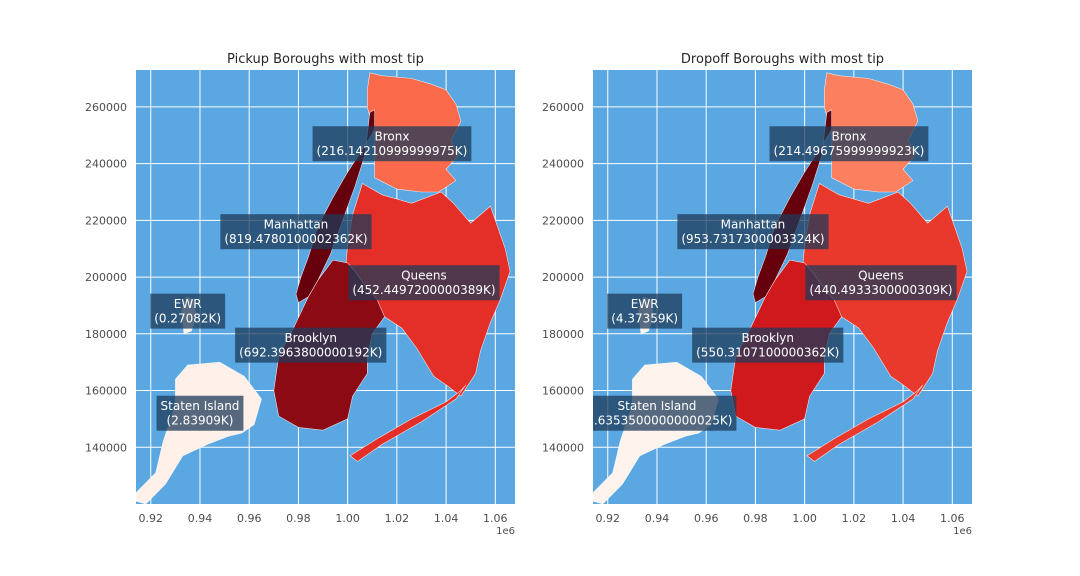 The image size is (1080, 576). Describe the element at coordinates (408, 423) in the screenshot. I see `pickup-borough-rockaway` at that location.